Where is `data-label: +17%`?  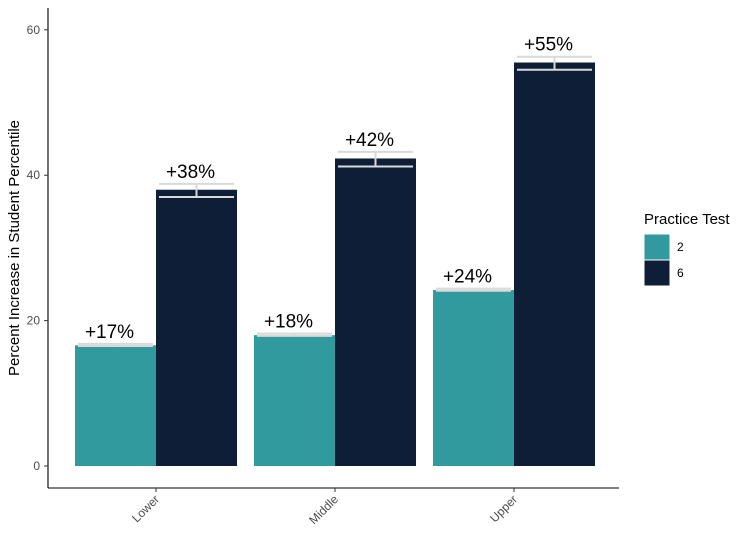 data-label: +17% is located at coordinates (109, 332).